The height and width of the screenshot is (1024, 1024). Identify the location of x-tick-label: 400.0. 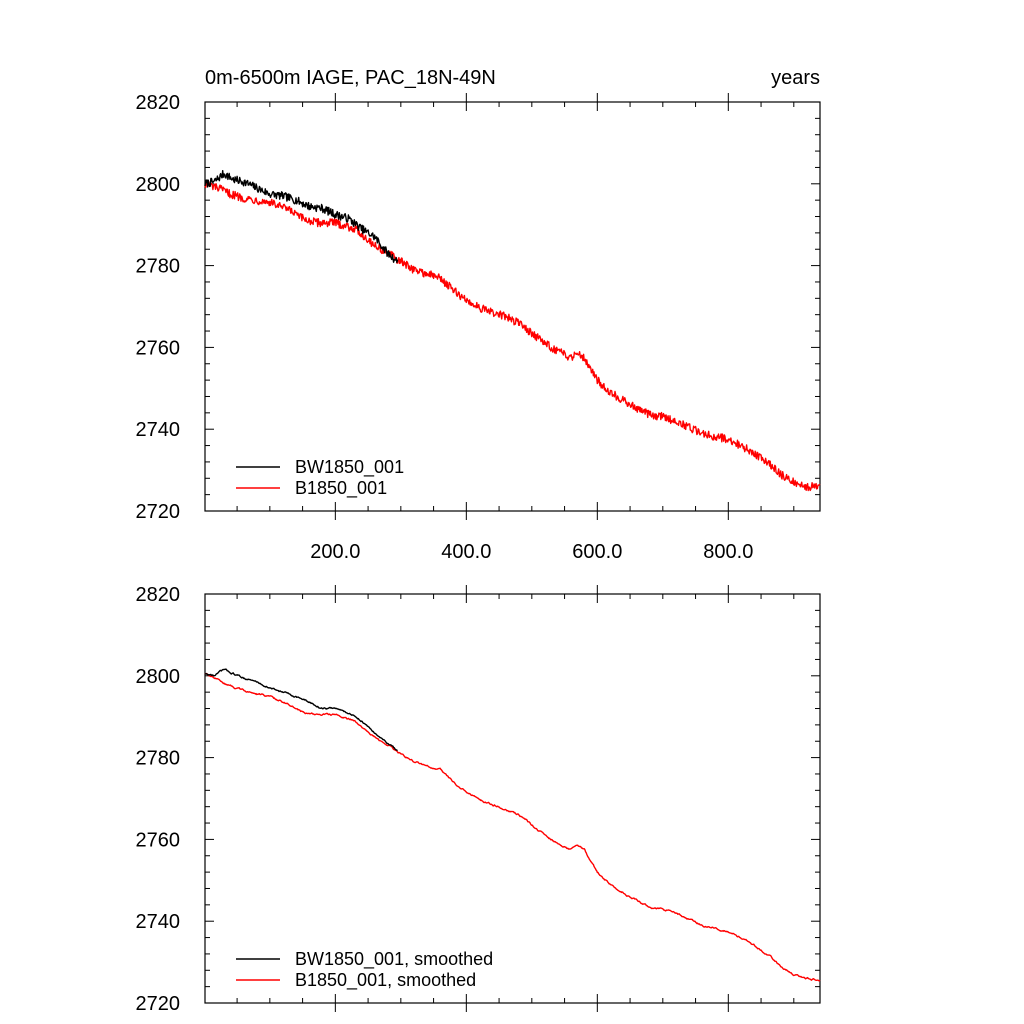
(466, 552).